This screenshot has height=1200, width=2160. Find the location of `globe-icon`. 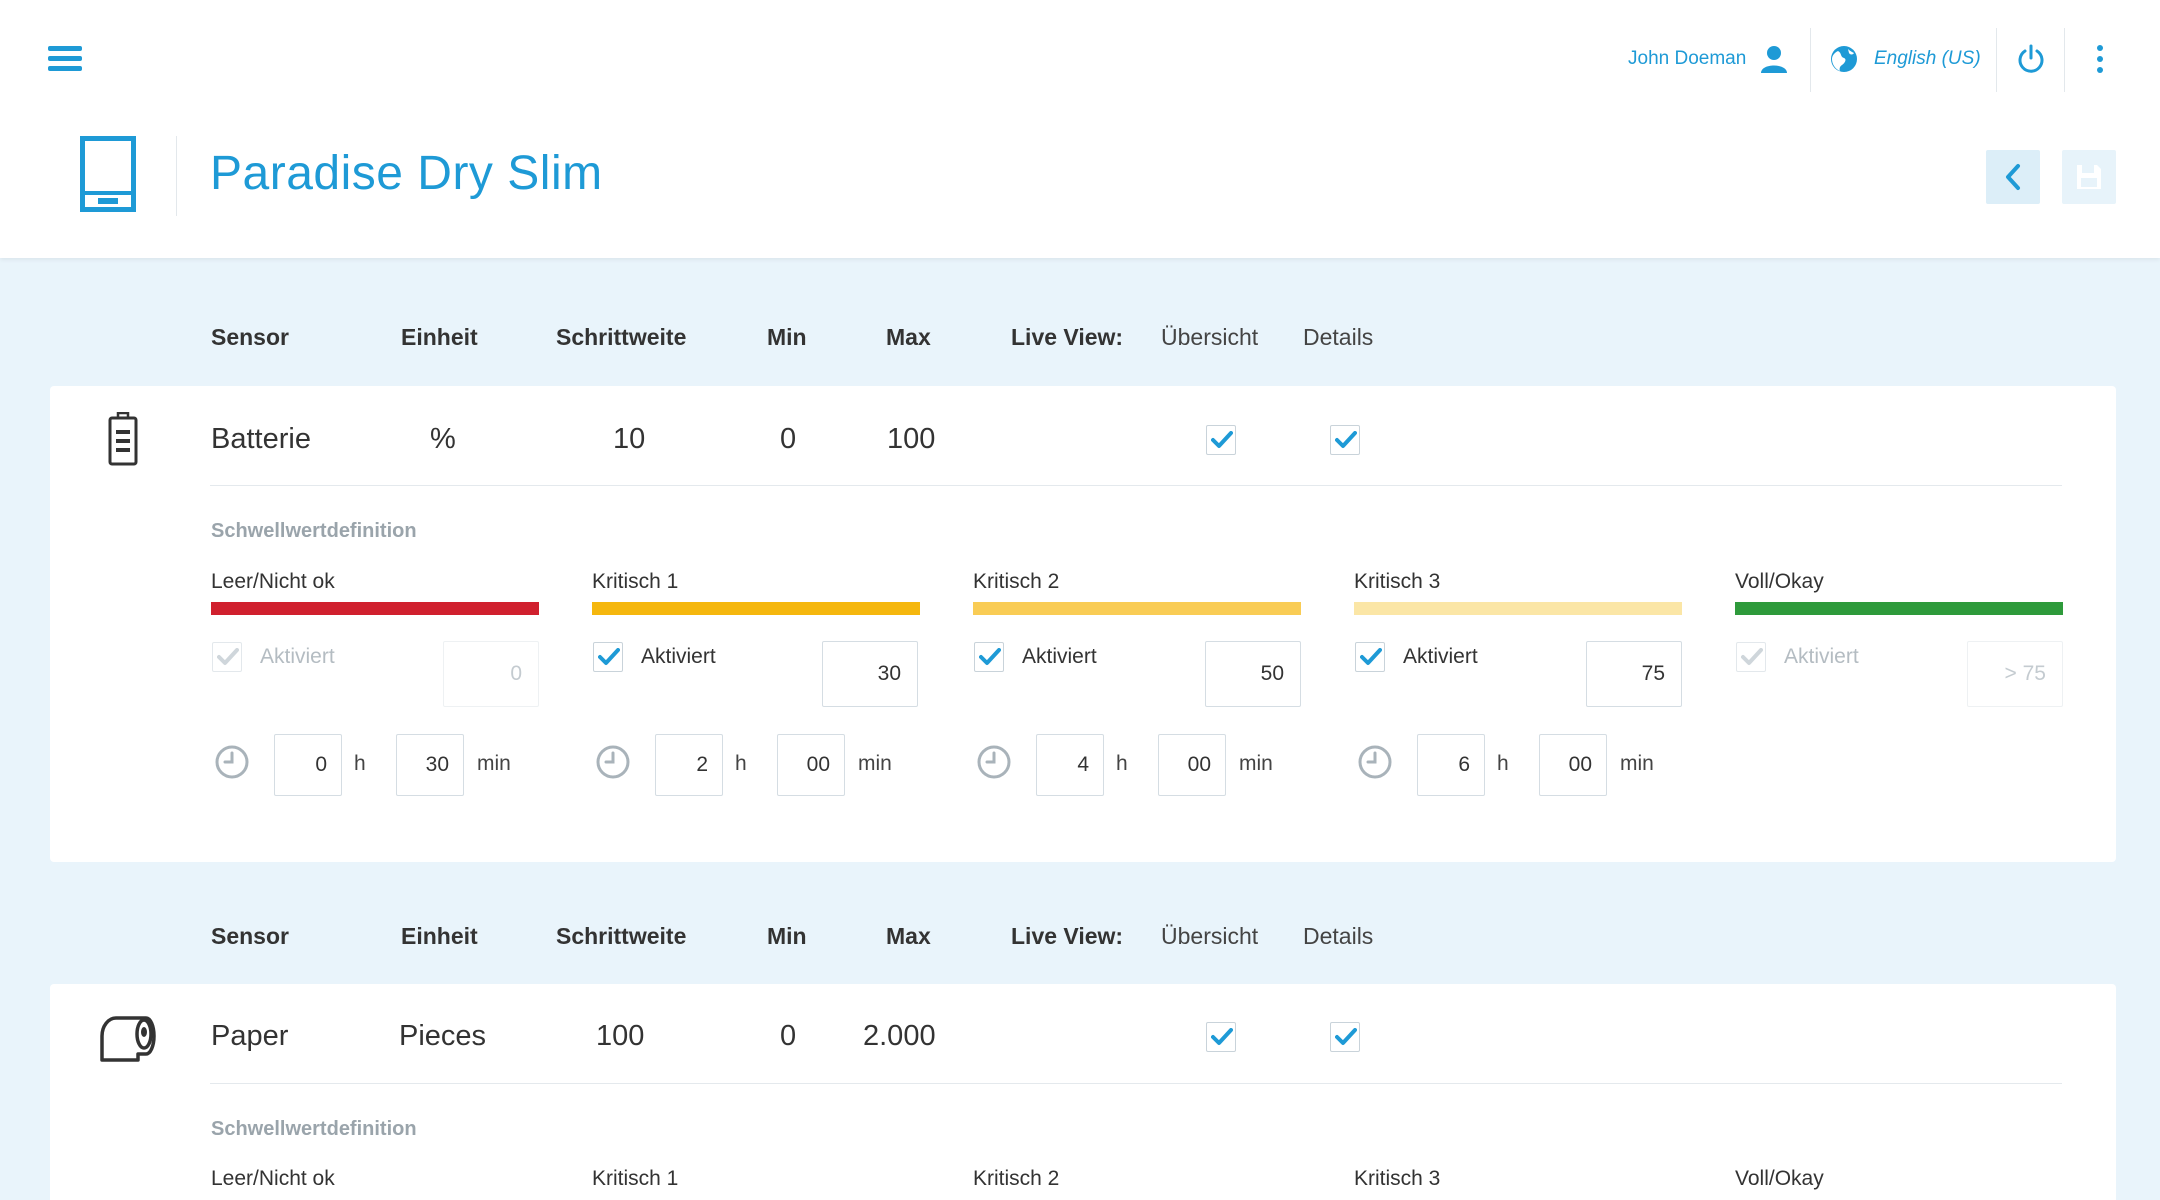

globe-icon is located at coordinates (1844, 59).